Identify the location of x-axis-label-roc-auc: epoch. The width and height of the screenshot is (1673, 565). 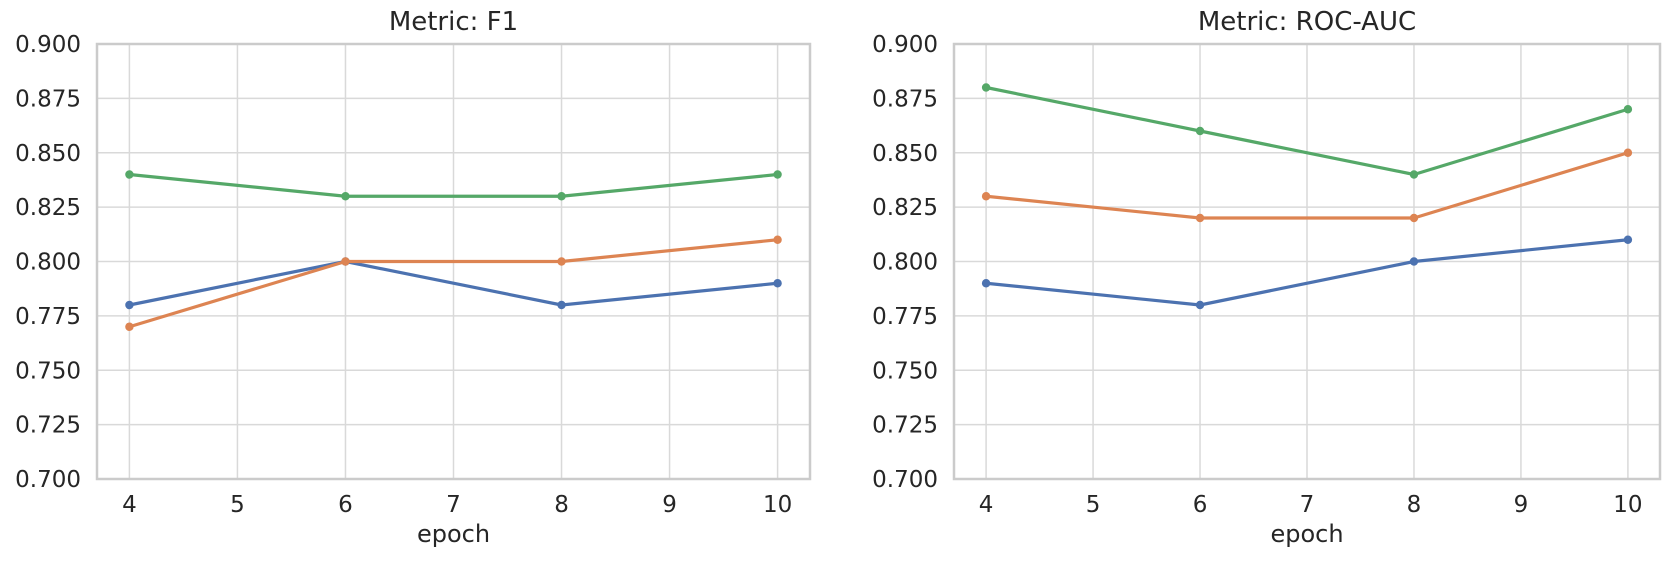
(1307, 534).